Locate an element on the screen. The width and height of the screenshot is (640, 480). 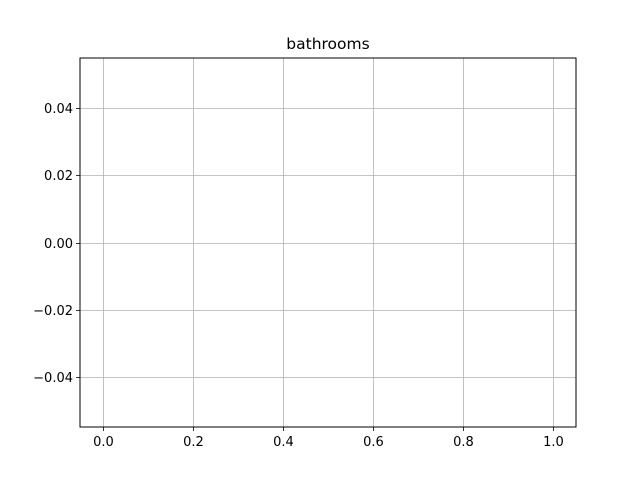
y-tick-label: −0.04 is located at coordinates (53, 378).